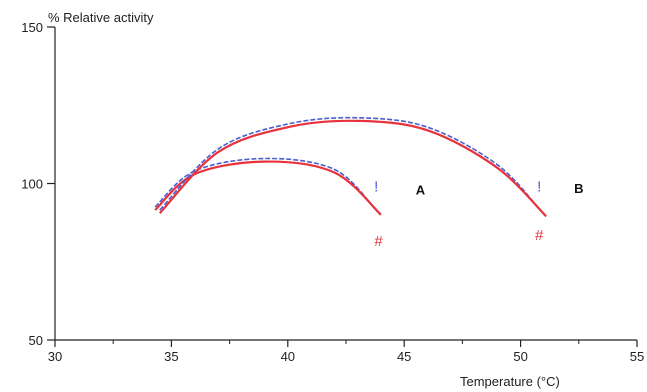  I want to click on marker-a-exclaim: !, so click(376, 186).